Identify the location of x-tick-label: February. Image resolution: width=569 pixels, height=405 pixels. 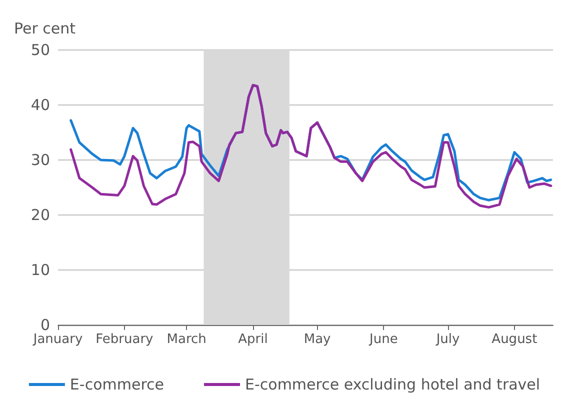
(125, 339).